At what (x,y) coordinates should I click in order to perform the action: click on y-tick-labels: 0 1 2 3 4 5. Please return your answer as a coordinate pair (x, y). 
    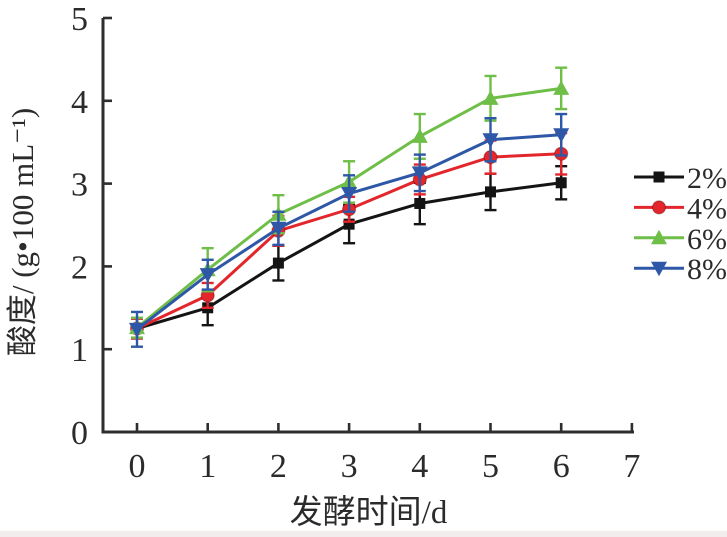
    Looking at the image, I should click on (79, 226).